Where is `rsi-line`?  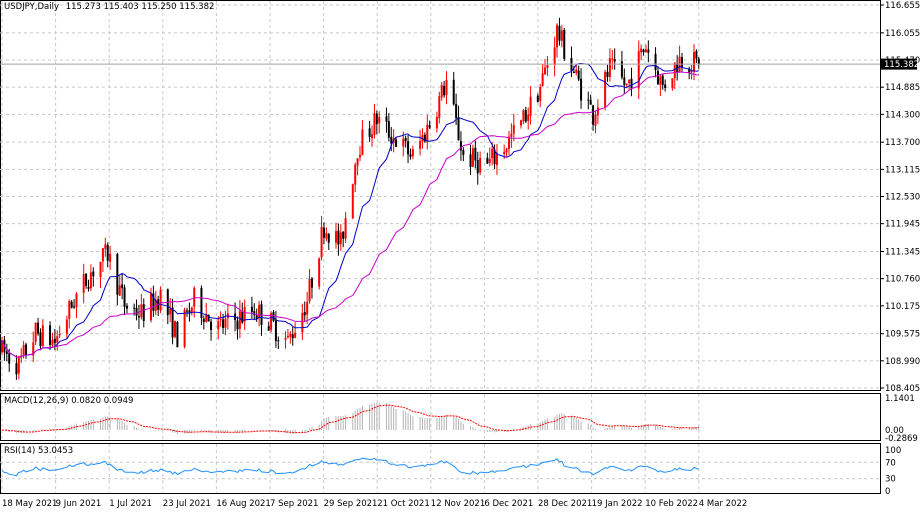 rsi-line is located at coordinates (350, 467).